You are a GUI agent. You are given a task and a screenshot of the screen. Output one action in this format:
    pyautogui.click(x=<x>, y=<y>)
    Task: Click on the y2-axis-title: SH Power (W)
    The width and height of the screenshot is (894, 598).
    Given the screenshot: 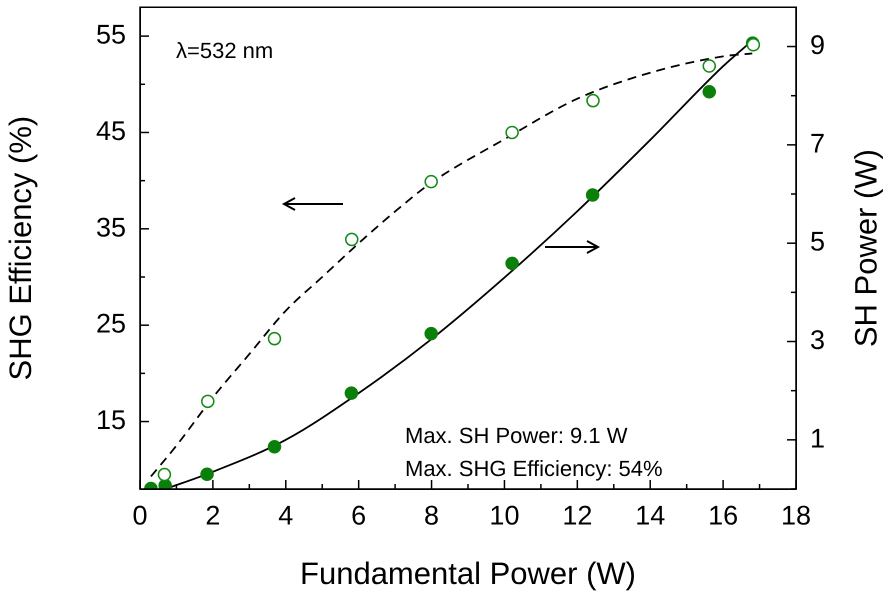 What is the action you would take?
    pyautogui.click(x=866, y=248)
    